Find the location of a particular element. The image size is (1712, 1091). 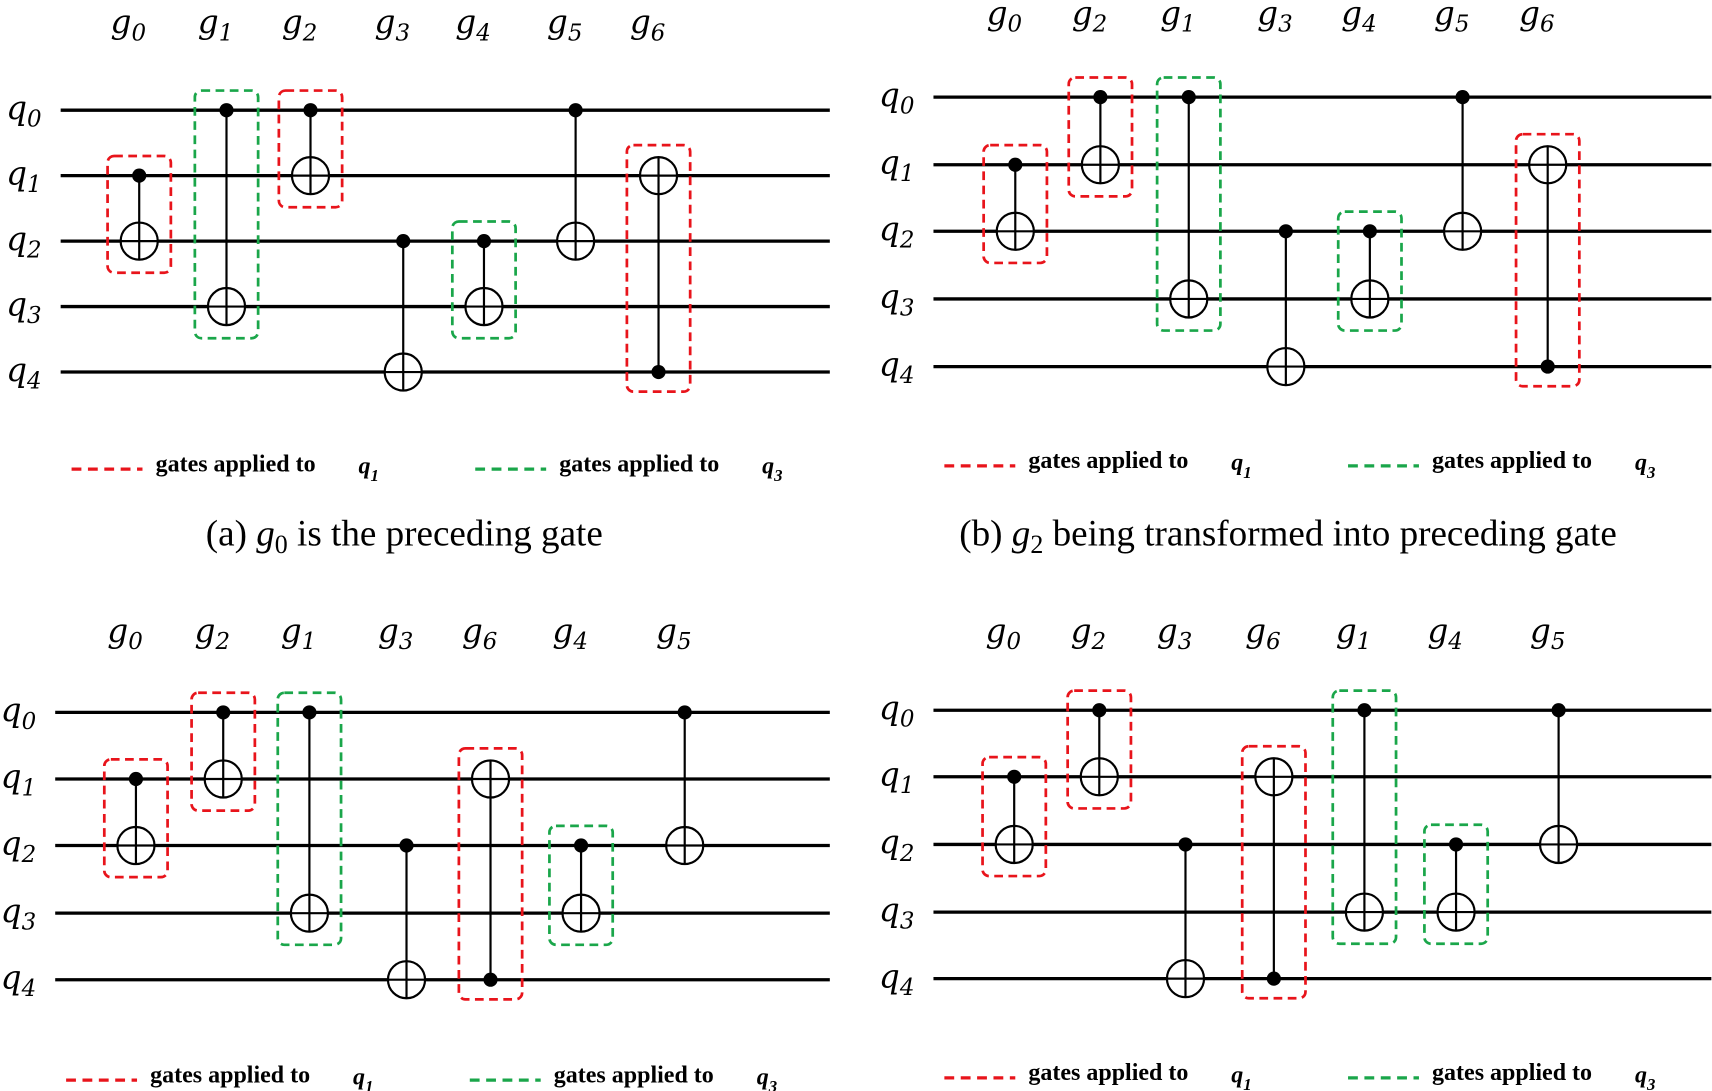

qubit-label-q0: q0 is located at coordinates (19, 713).